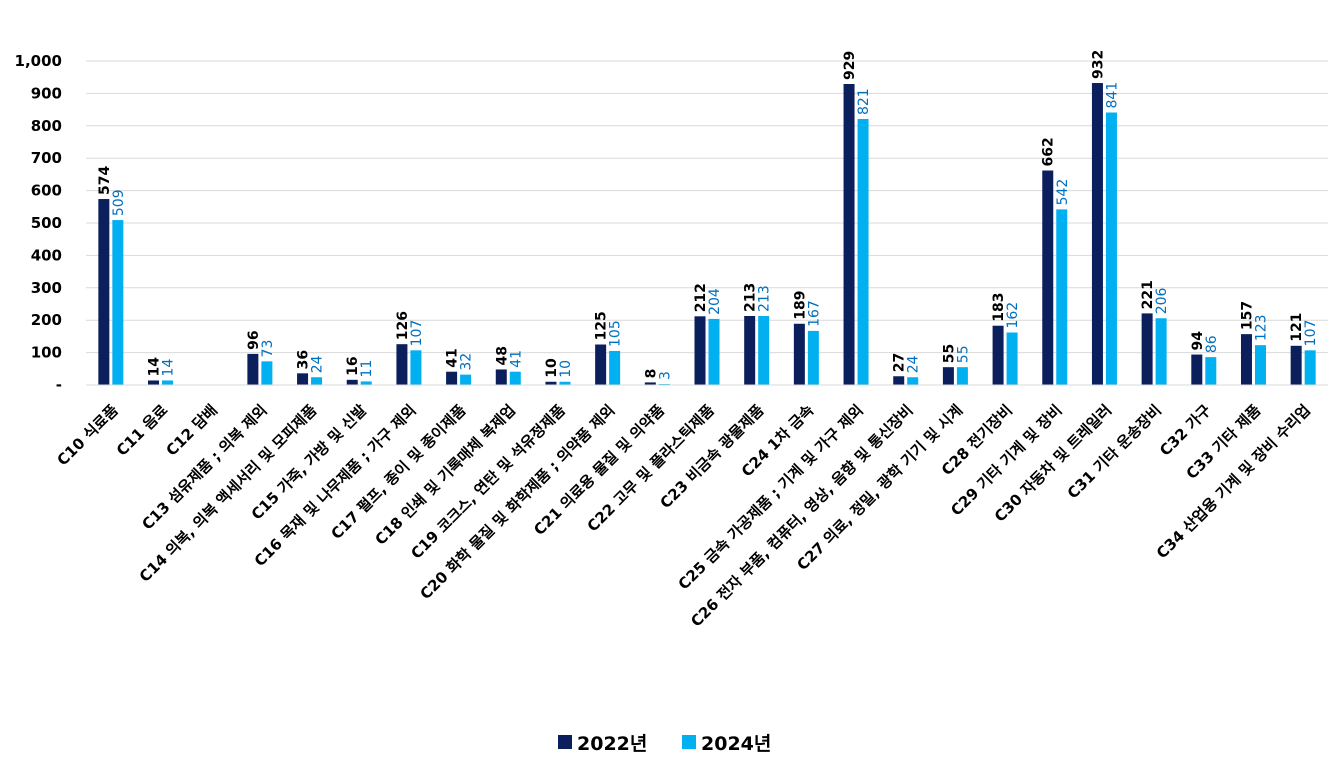 Image resolution: width=1338 pixels, height=776 pixels. What do you see at coordinates (715, 301) in the screenshot?
I see `data-label: 204` at bounding box center [715, 301].